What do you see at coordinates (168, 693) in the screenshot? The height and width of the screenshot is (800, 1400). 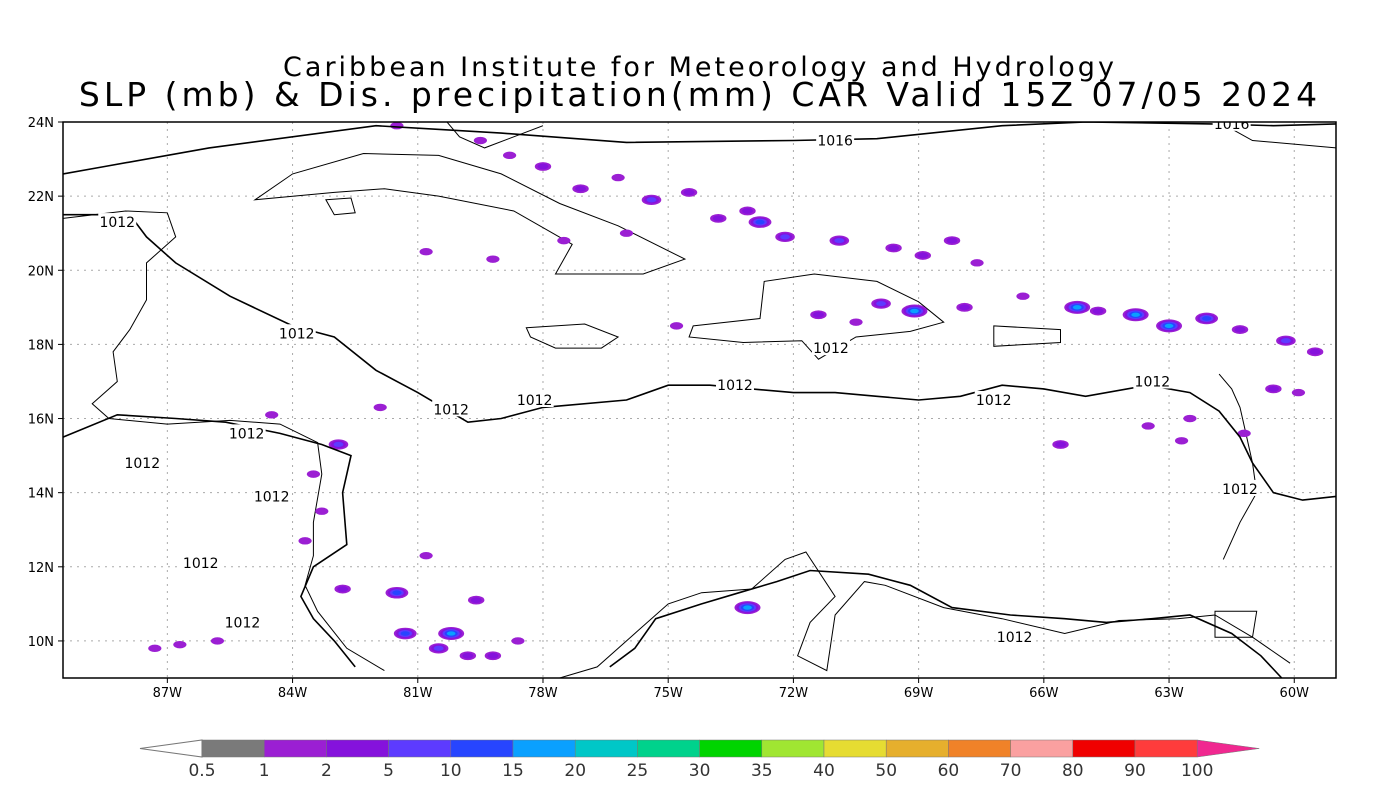 I see `x-tick-label: 87W` at bounding box center [168, 693].